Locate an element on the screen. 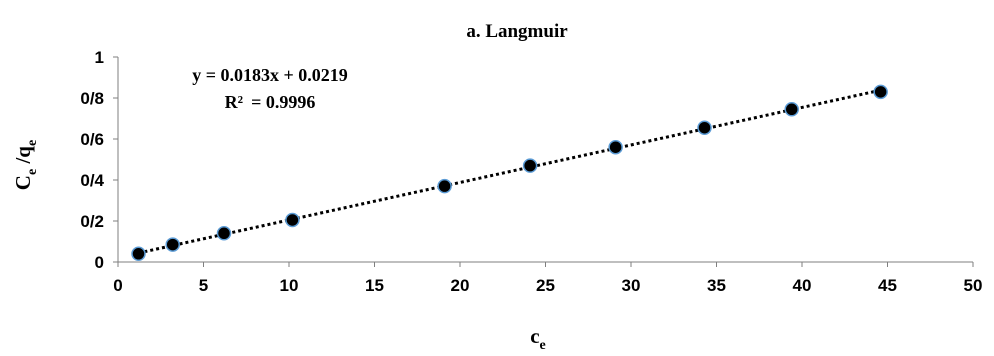  x-tick-label: 0 is located at coordinates (117, 285).